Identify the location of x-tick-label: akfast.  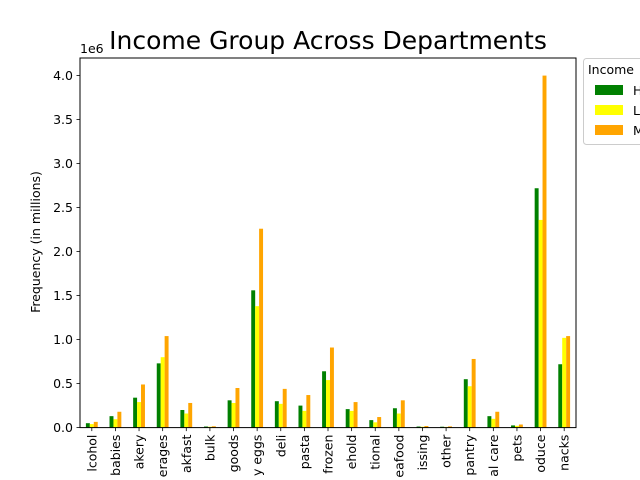
(186, 454).